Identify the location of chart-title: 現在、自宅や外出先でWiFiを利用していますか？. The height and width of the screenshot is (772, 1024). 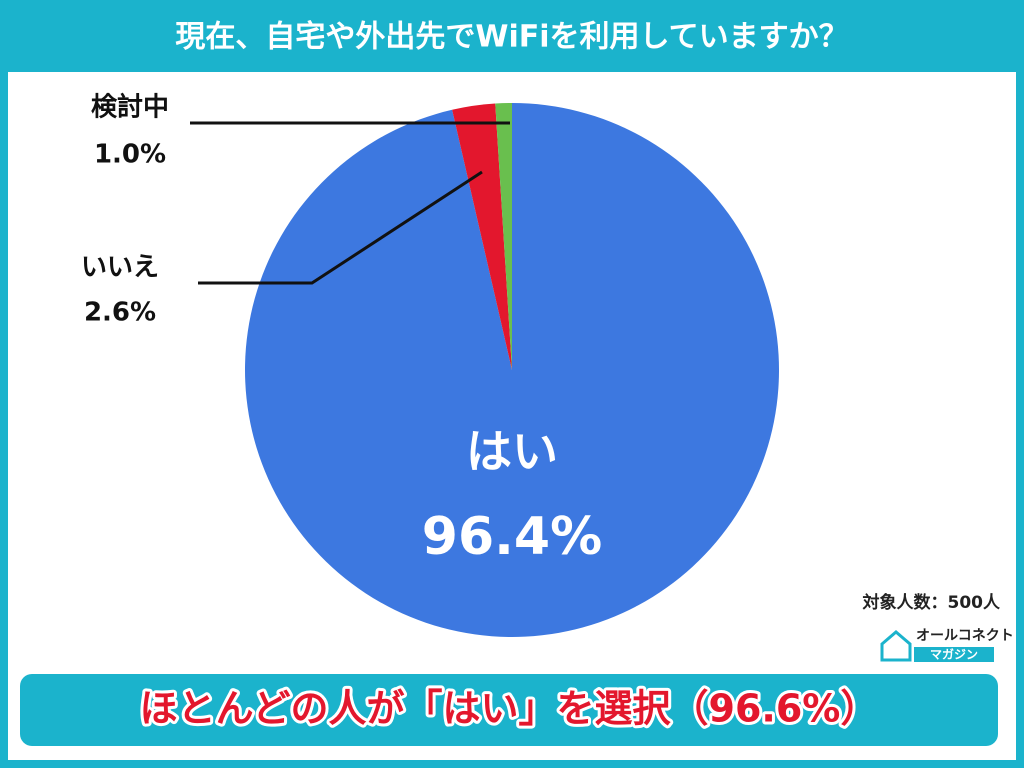
(511, 37).